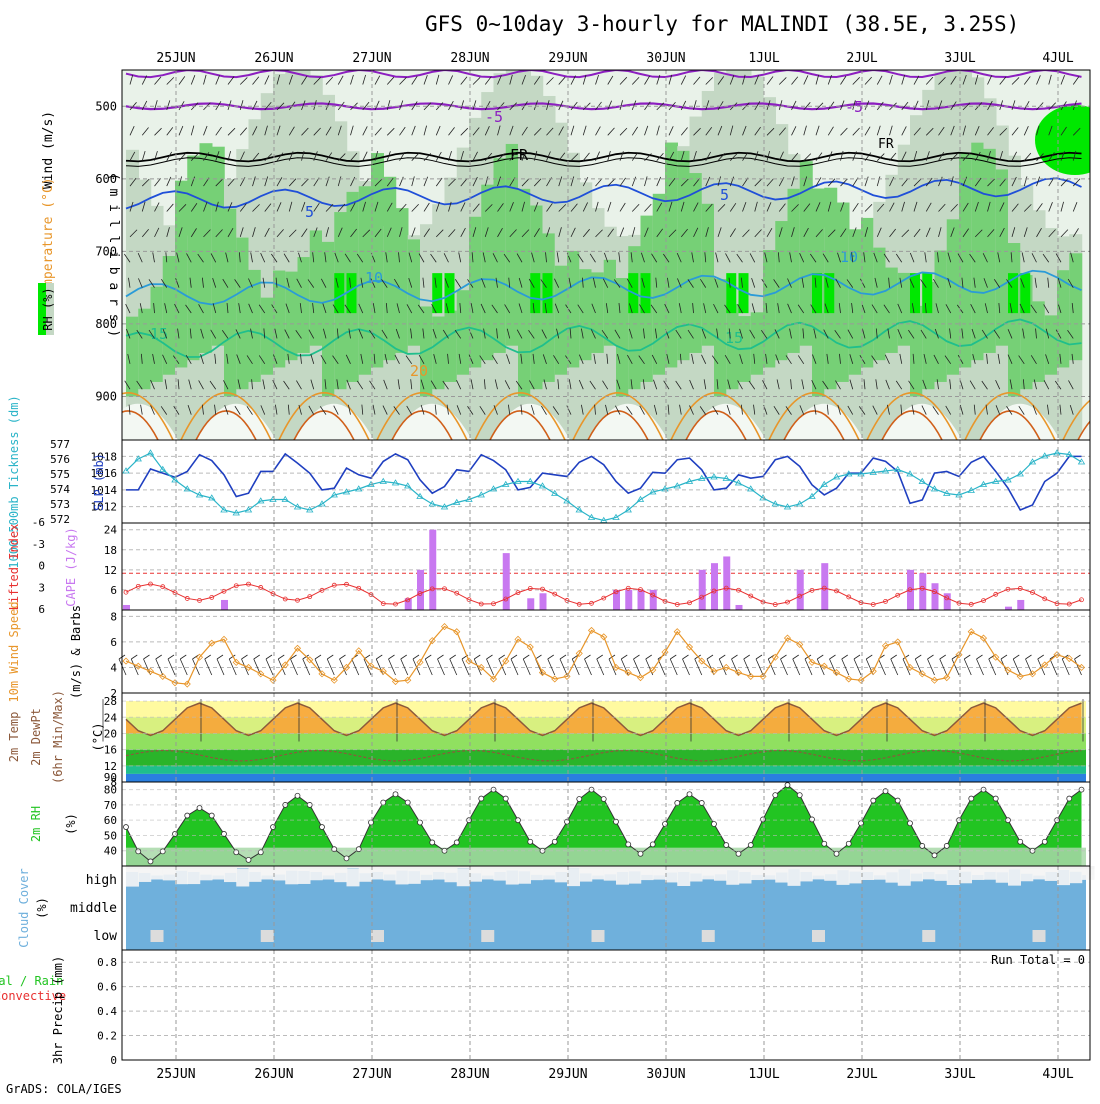 This screenshot has width=1100, height=1104. I want to click on li-tick-label: 6, so click(41, 609).